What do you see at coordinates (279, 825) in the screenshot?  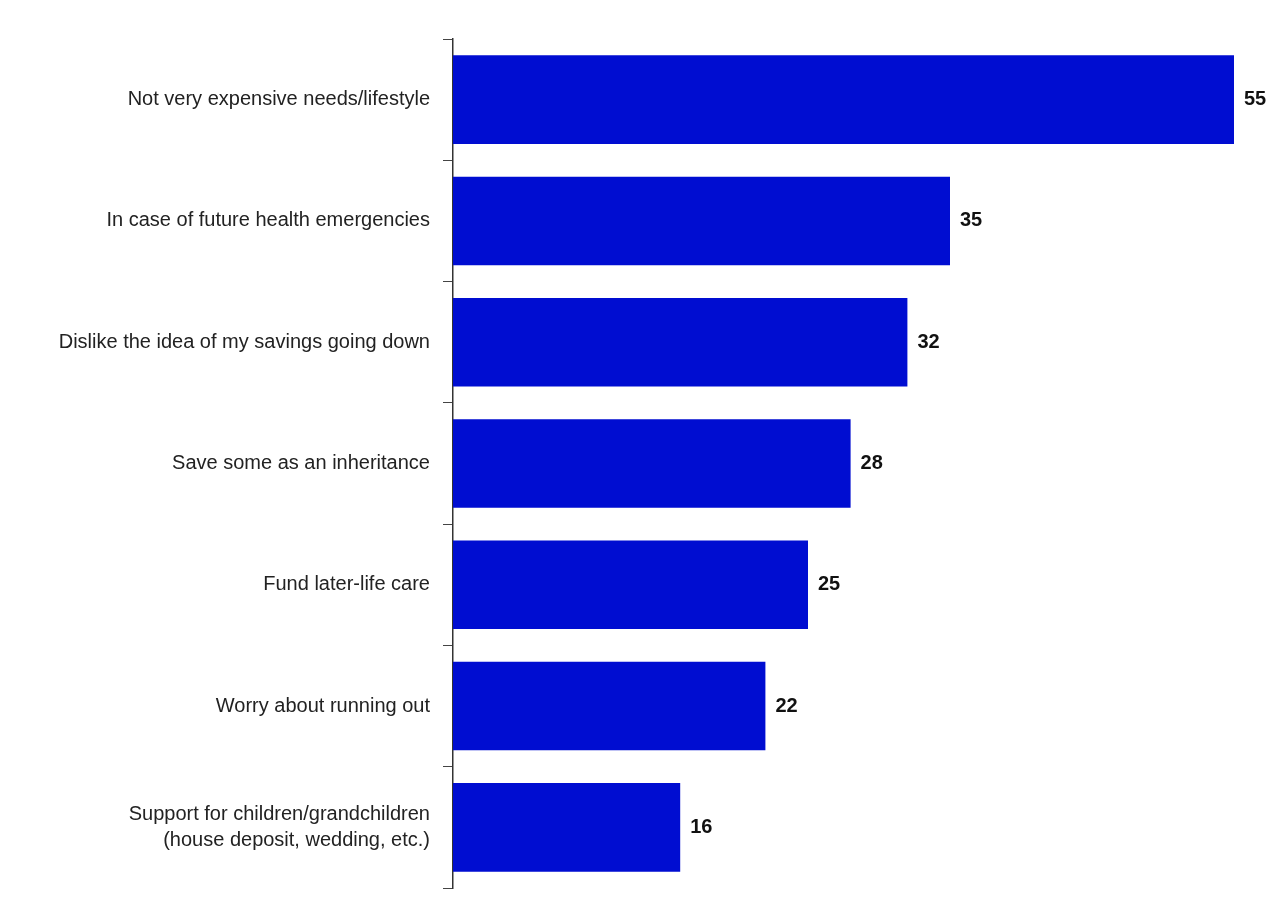 I see `y-tick-label: Support for children/grandchildren (house deposit, wedding, etc.)` at bounding box center [279, 825].